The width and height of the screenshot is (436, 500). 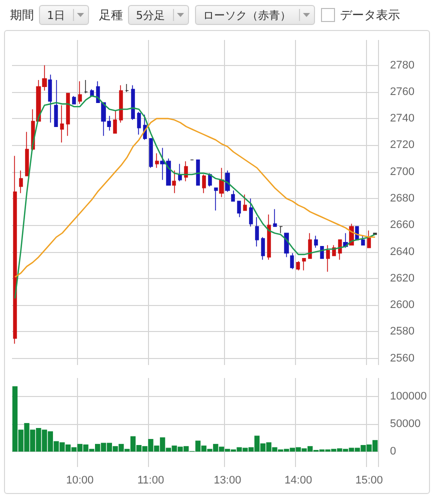 What do you see at coordinates (402, 65) in the screenshot?
I see `y-tick-label: 2780` at bounding box center [402, 65].